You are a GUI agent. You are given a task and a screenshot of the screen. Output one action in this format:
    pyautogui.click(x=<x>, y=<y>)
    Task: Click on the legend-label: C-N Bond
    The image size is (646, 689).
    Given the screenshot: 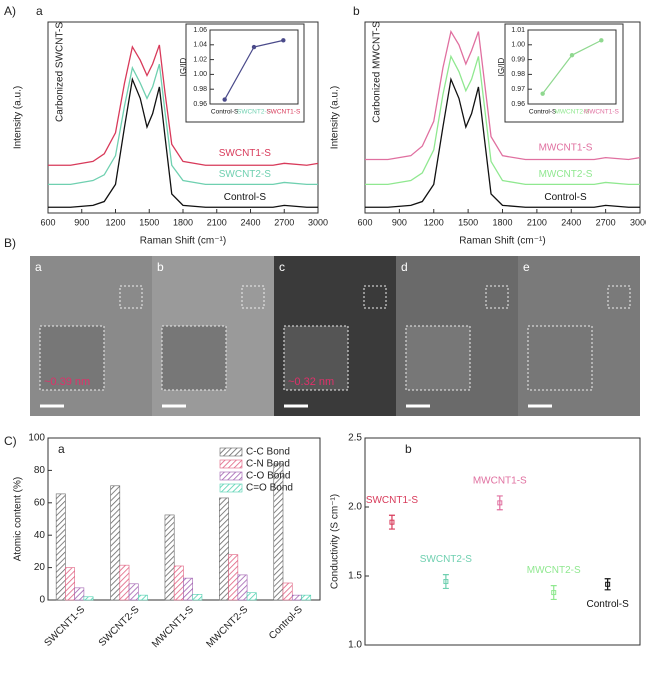 What is the action you would take?
    pyautogui.click(x=268, y=464)
    